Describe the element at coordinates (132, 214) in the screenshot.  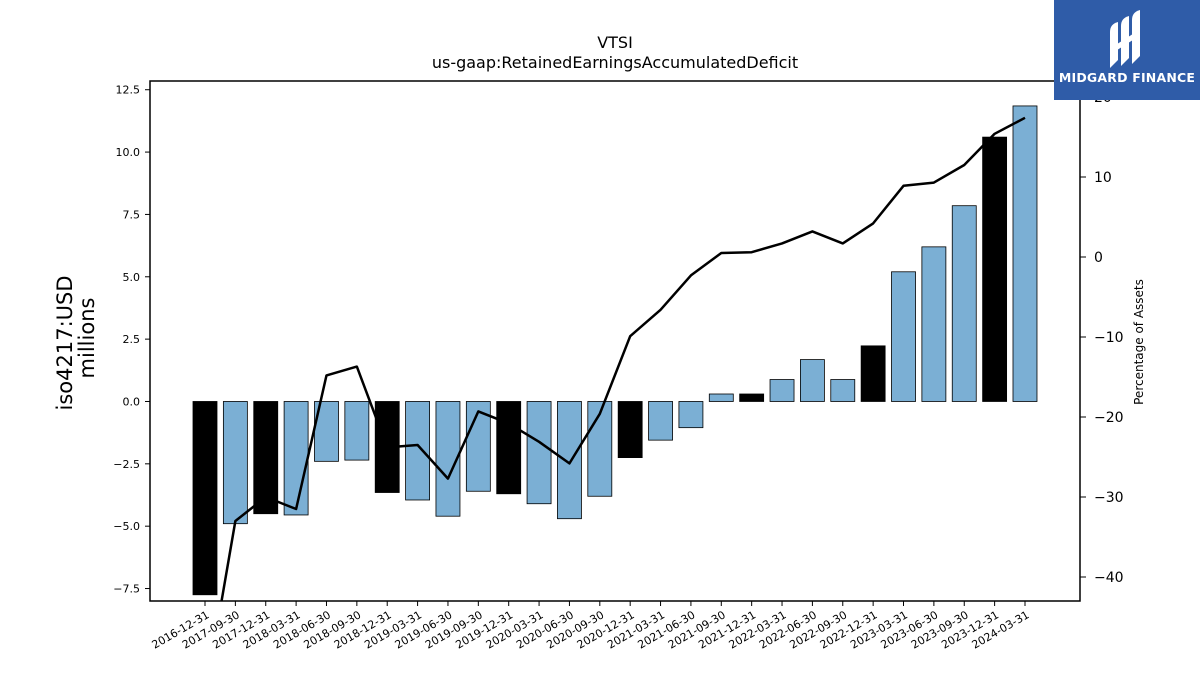
I see `left-tick-label: 7.5` at that location.